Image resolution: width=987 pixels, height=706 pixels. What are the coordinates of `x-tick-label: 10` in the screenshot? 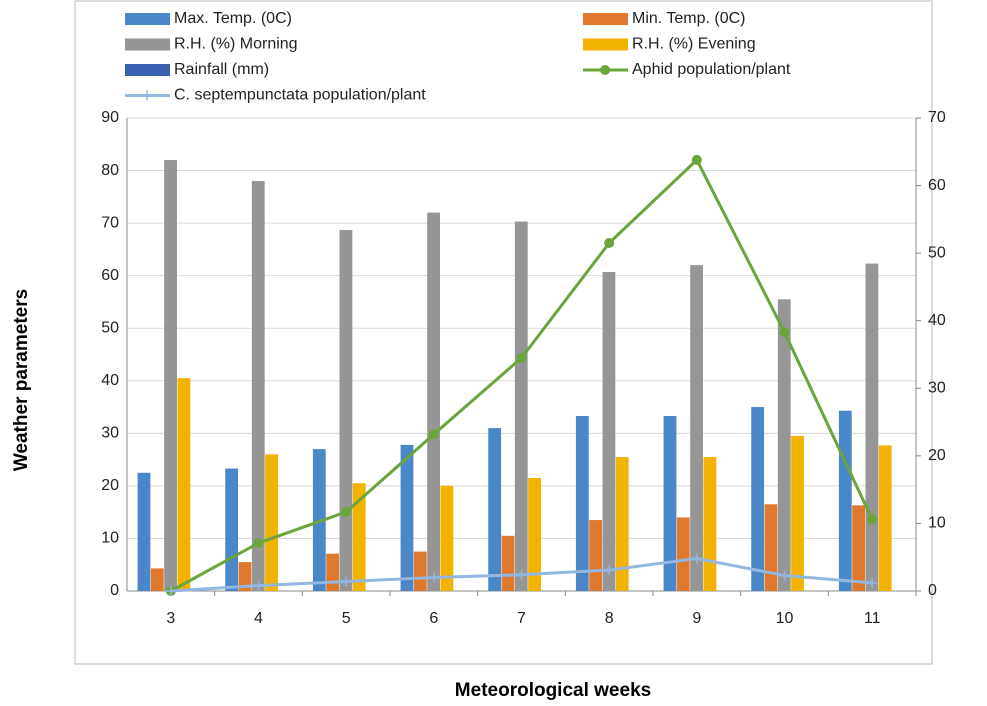 It's located at (785, 618).